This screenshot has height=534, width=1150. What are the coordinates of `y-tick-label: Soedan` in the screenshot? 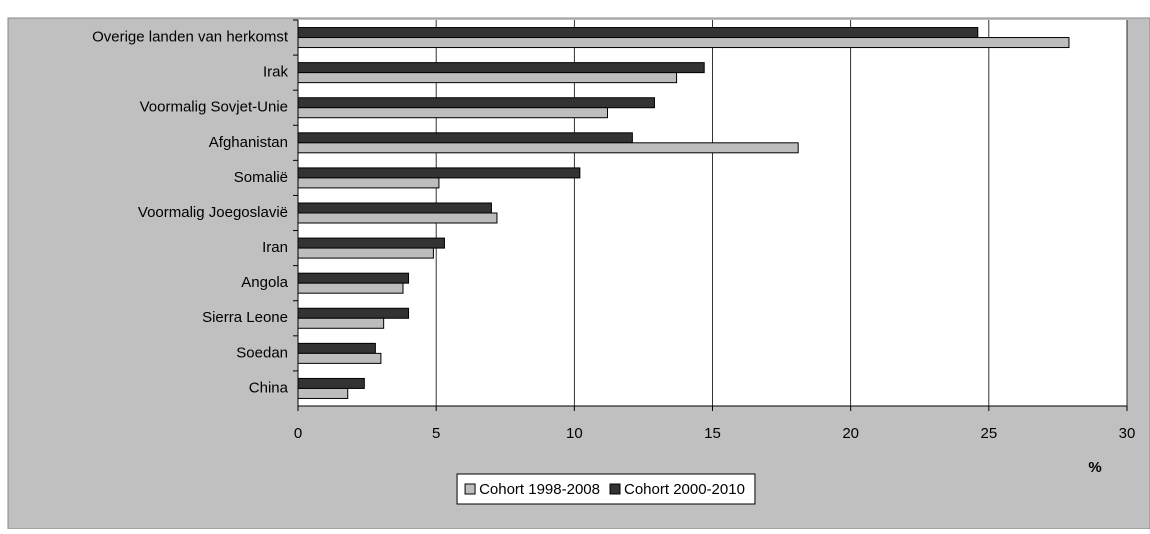 It's located at (262, 352).